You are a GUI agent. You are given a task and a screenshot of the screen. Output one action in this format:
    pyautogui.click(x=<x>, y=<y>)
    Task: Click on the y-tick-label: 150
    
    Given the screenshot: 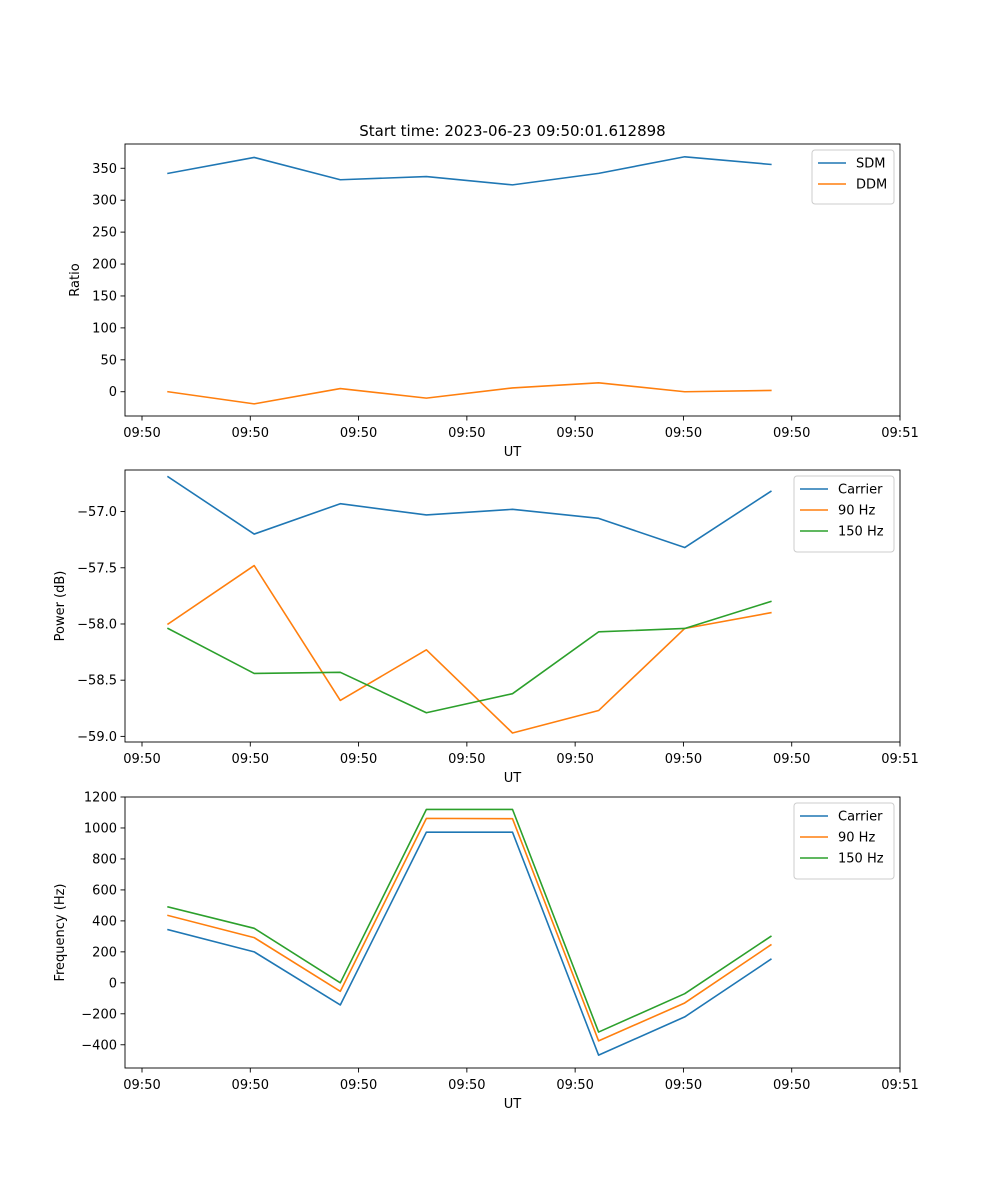 What is the action you would take?
    pyautogui.click(x=104, y=296)
    